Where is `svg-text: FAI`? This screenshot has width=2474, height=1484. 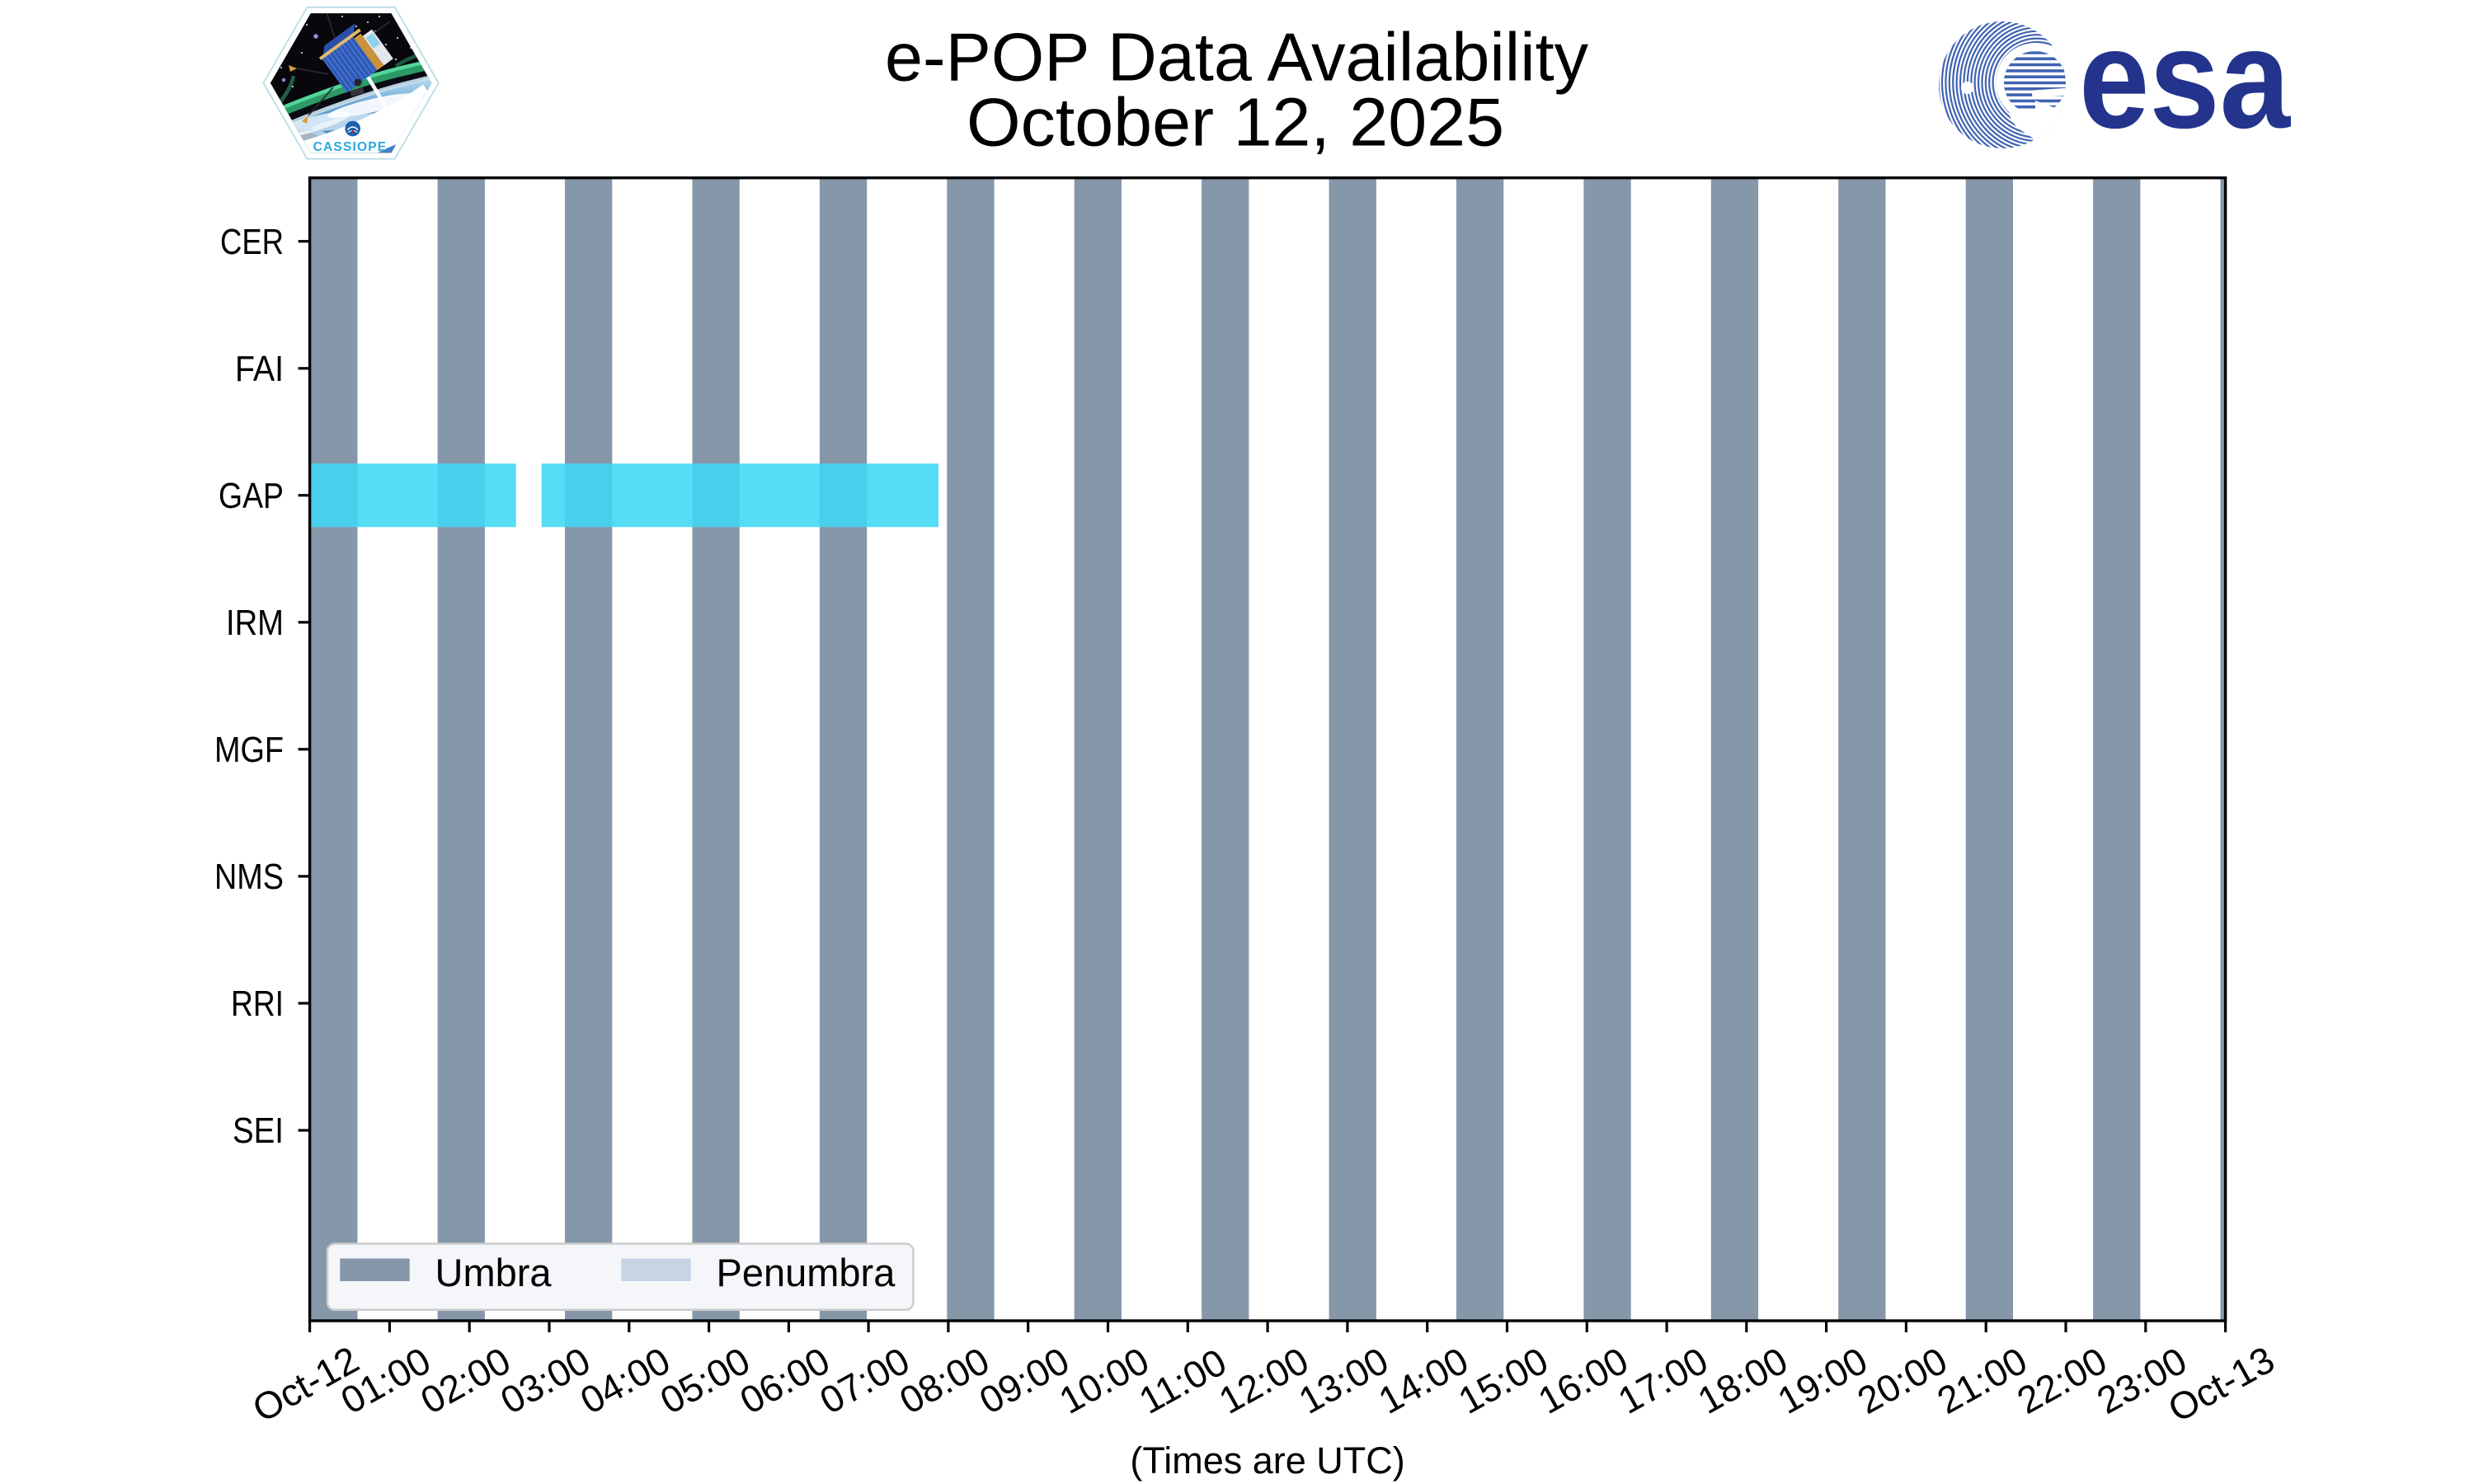
svg-text: FAI is located at coordinates (259, 369).